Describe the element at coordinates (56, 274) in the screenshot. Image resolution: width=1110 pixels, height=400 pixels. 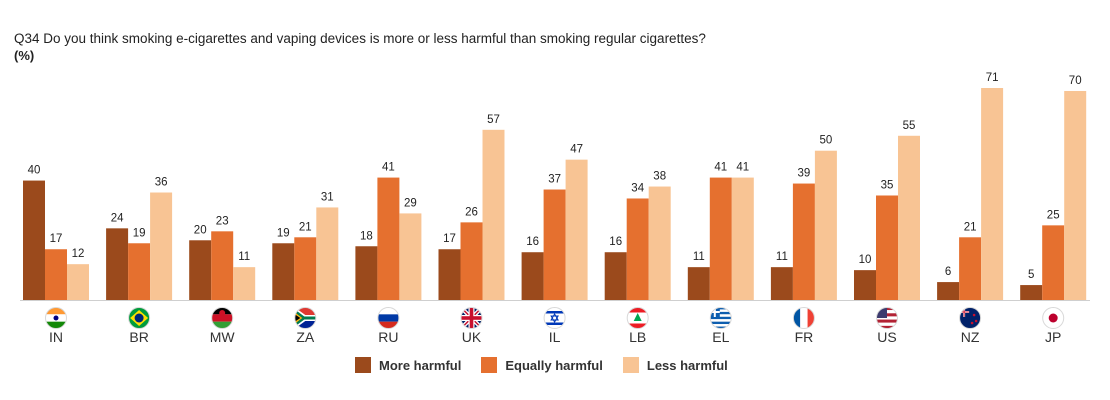
I see `bar-in-equally-harmful` at that location.